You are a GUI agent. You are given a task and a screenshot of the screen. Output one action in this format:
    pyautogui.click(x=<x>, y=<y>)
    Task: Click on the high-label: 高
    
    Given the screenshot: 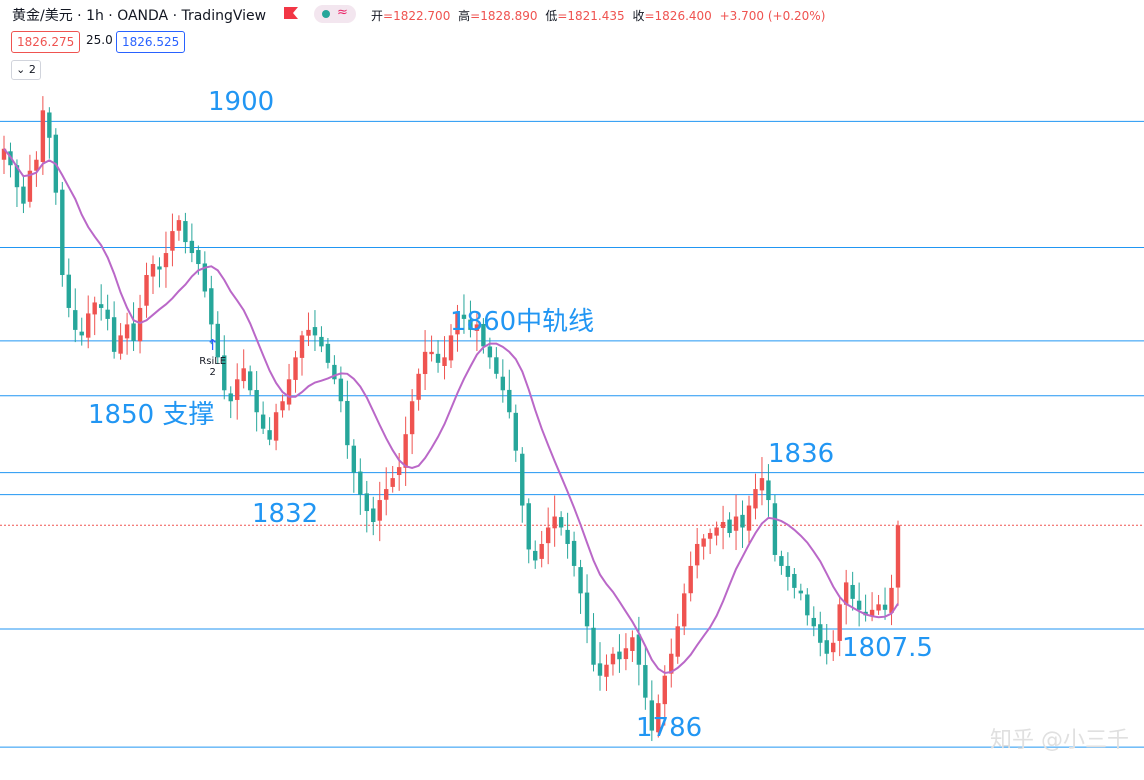 What is the action you would take?
    pyautogui.click(x=464, y=16)
    